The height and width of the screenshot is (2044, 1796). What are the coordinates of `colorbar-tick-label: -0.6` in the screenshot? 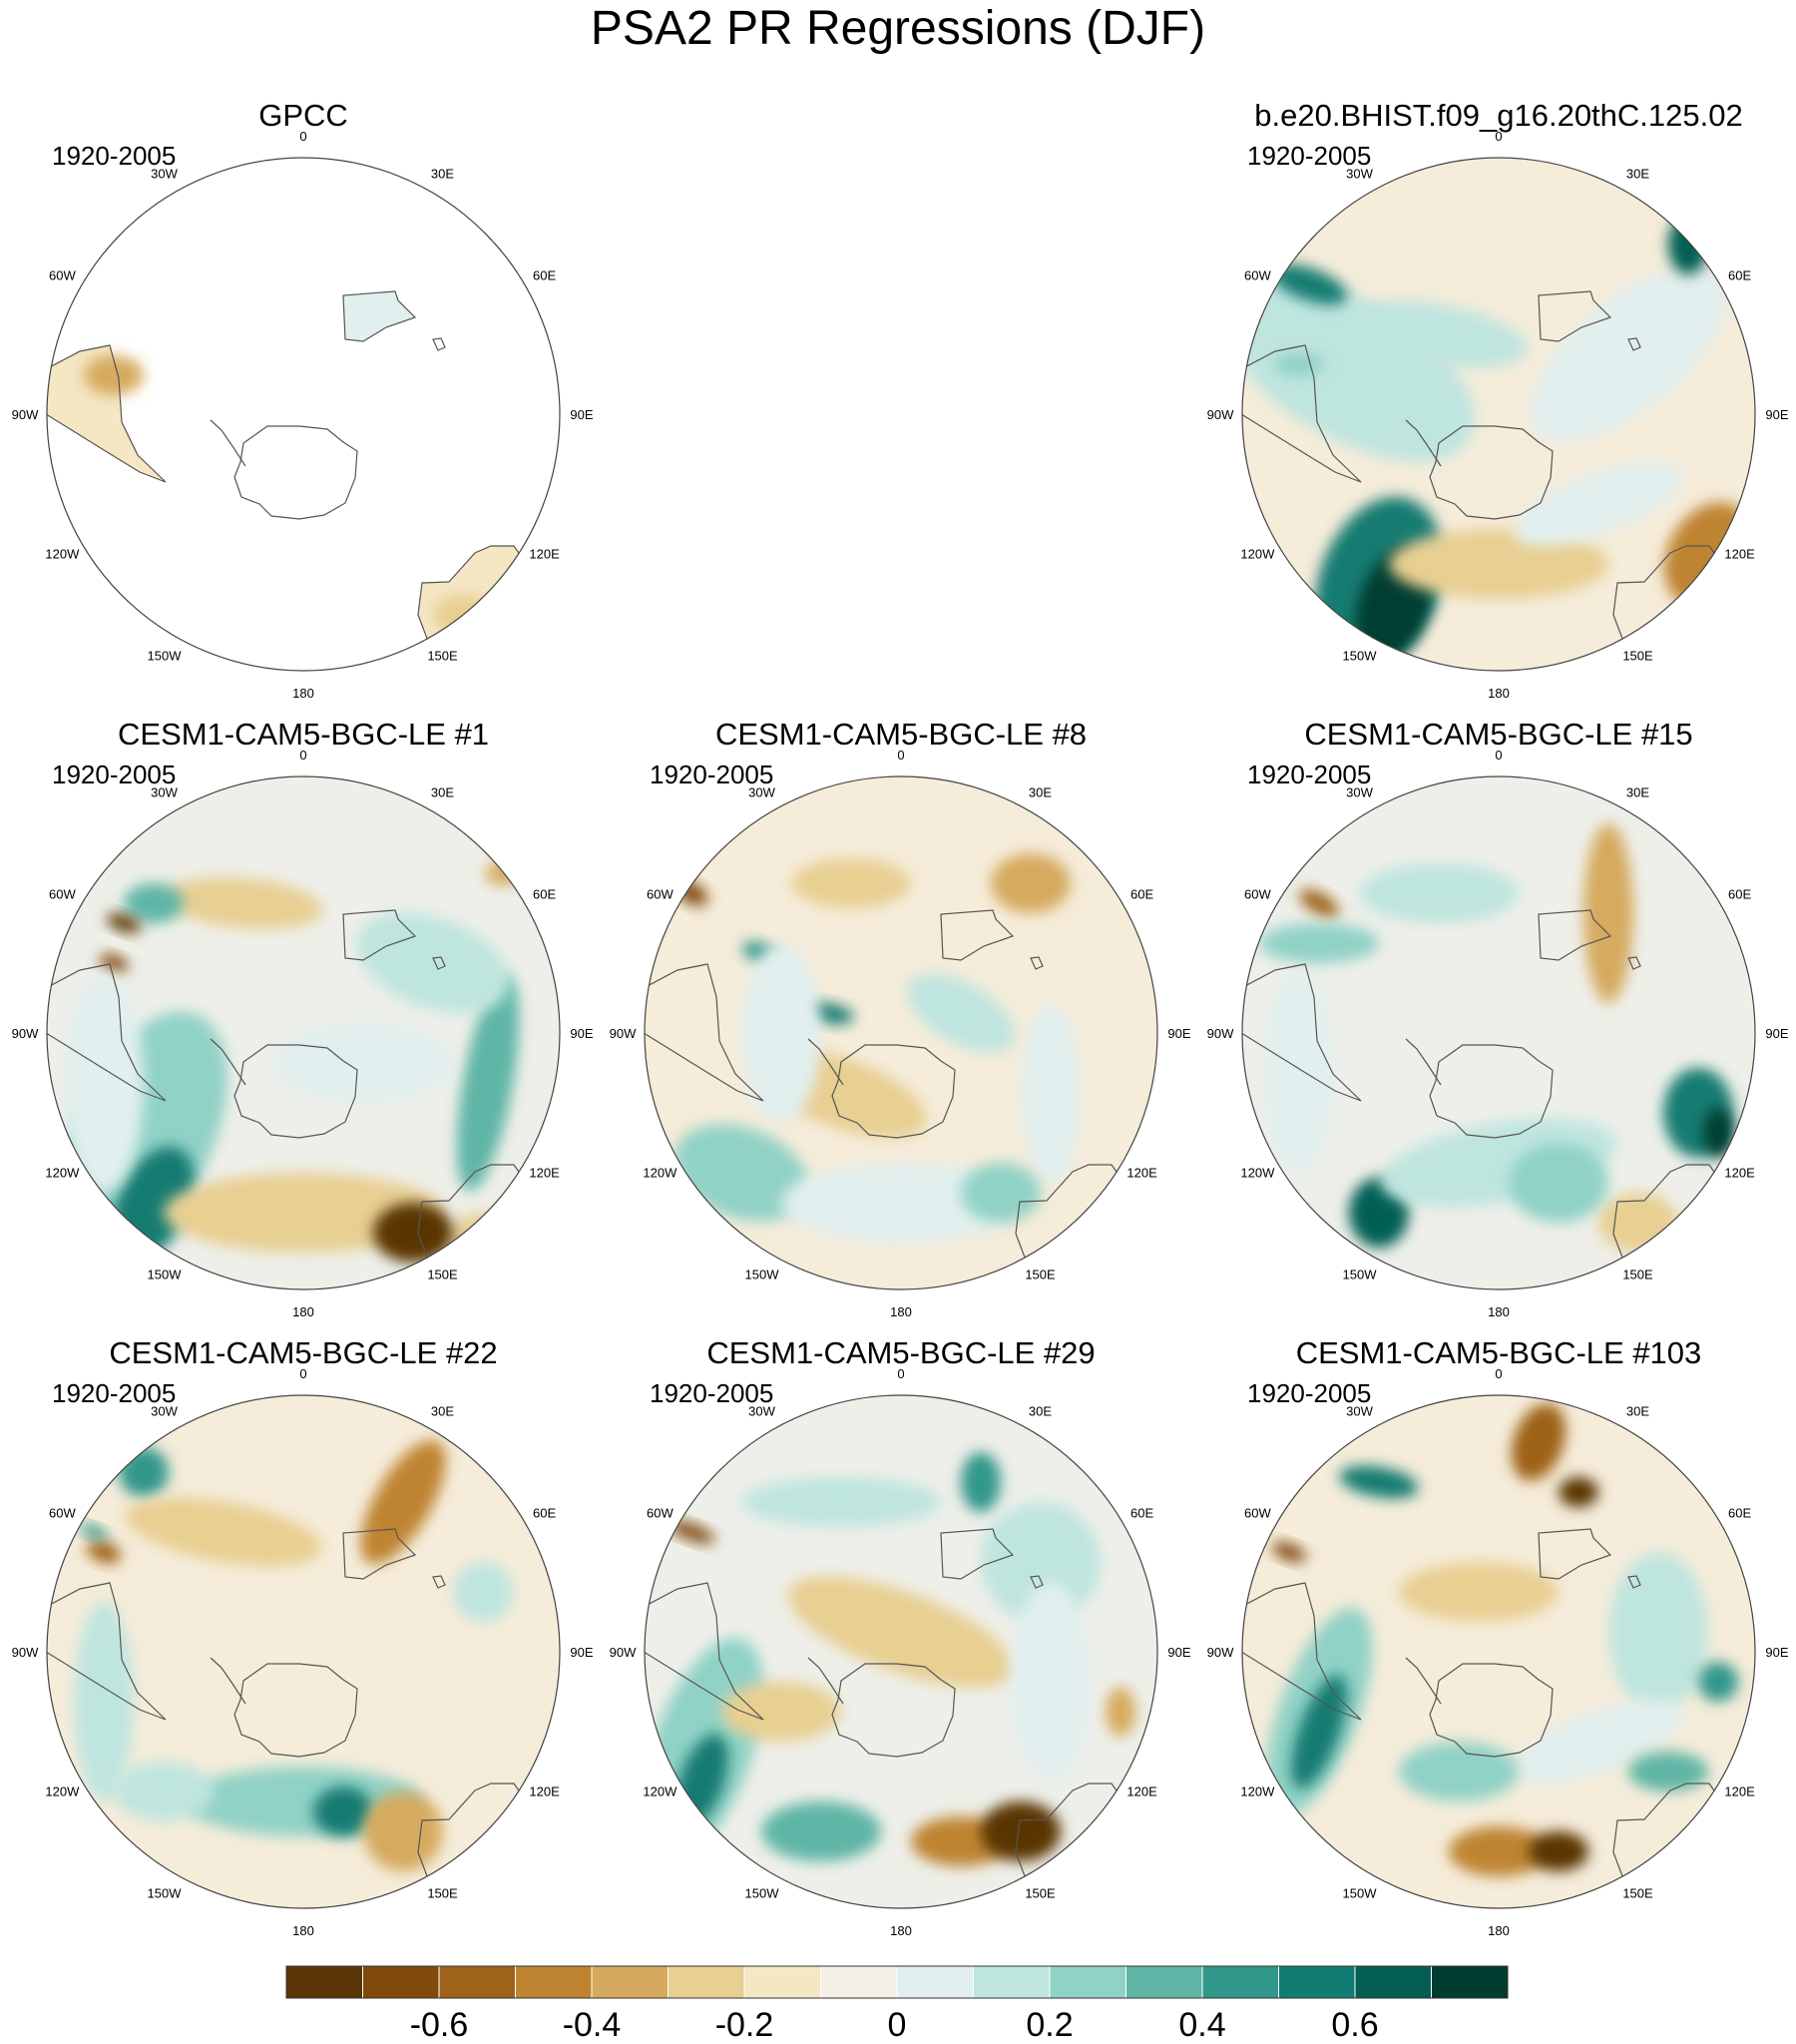 It's located at (439, 2025).